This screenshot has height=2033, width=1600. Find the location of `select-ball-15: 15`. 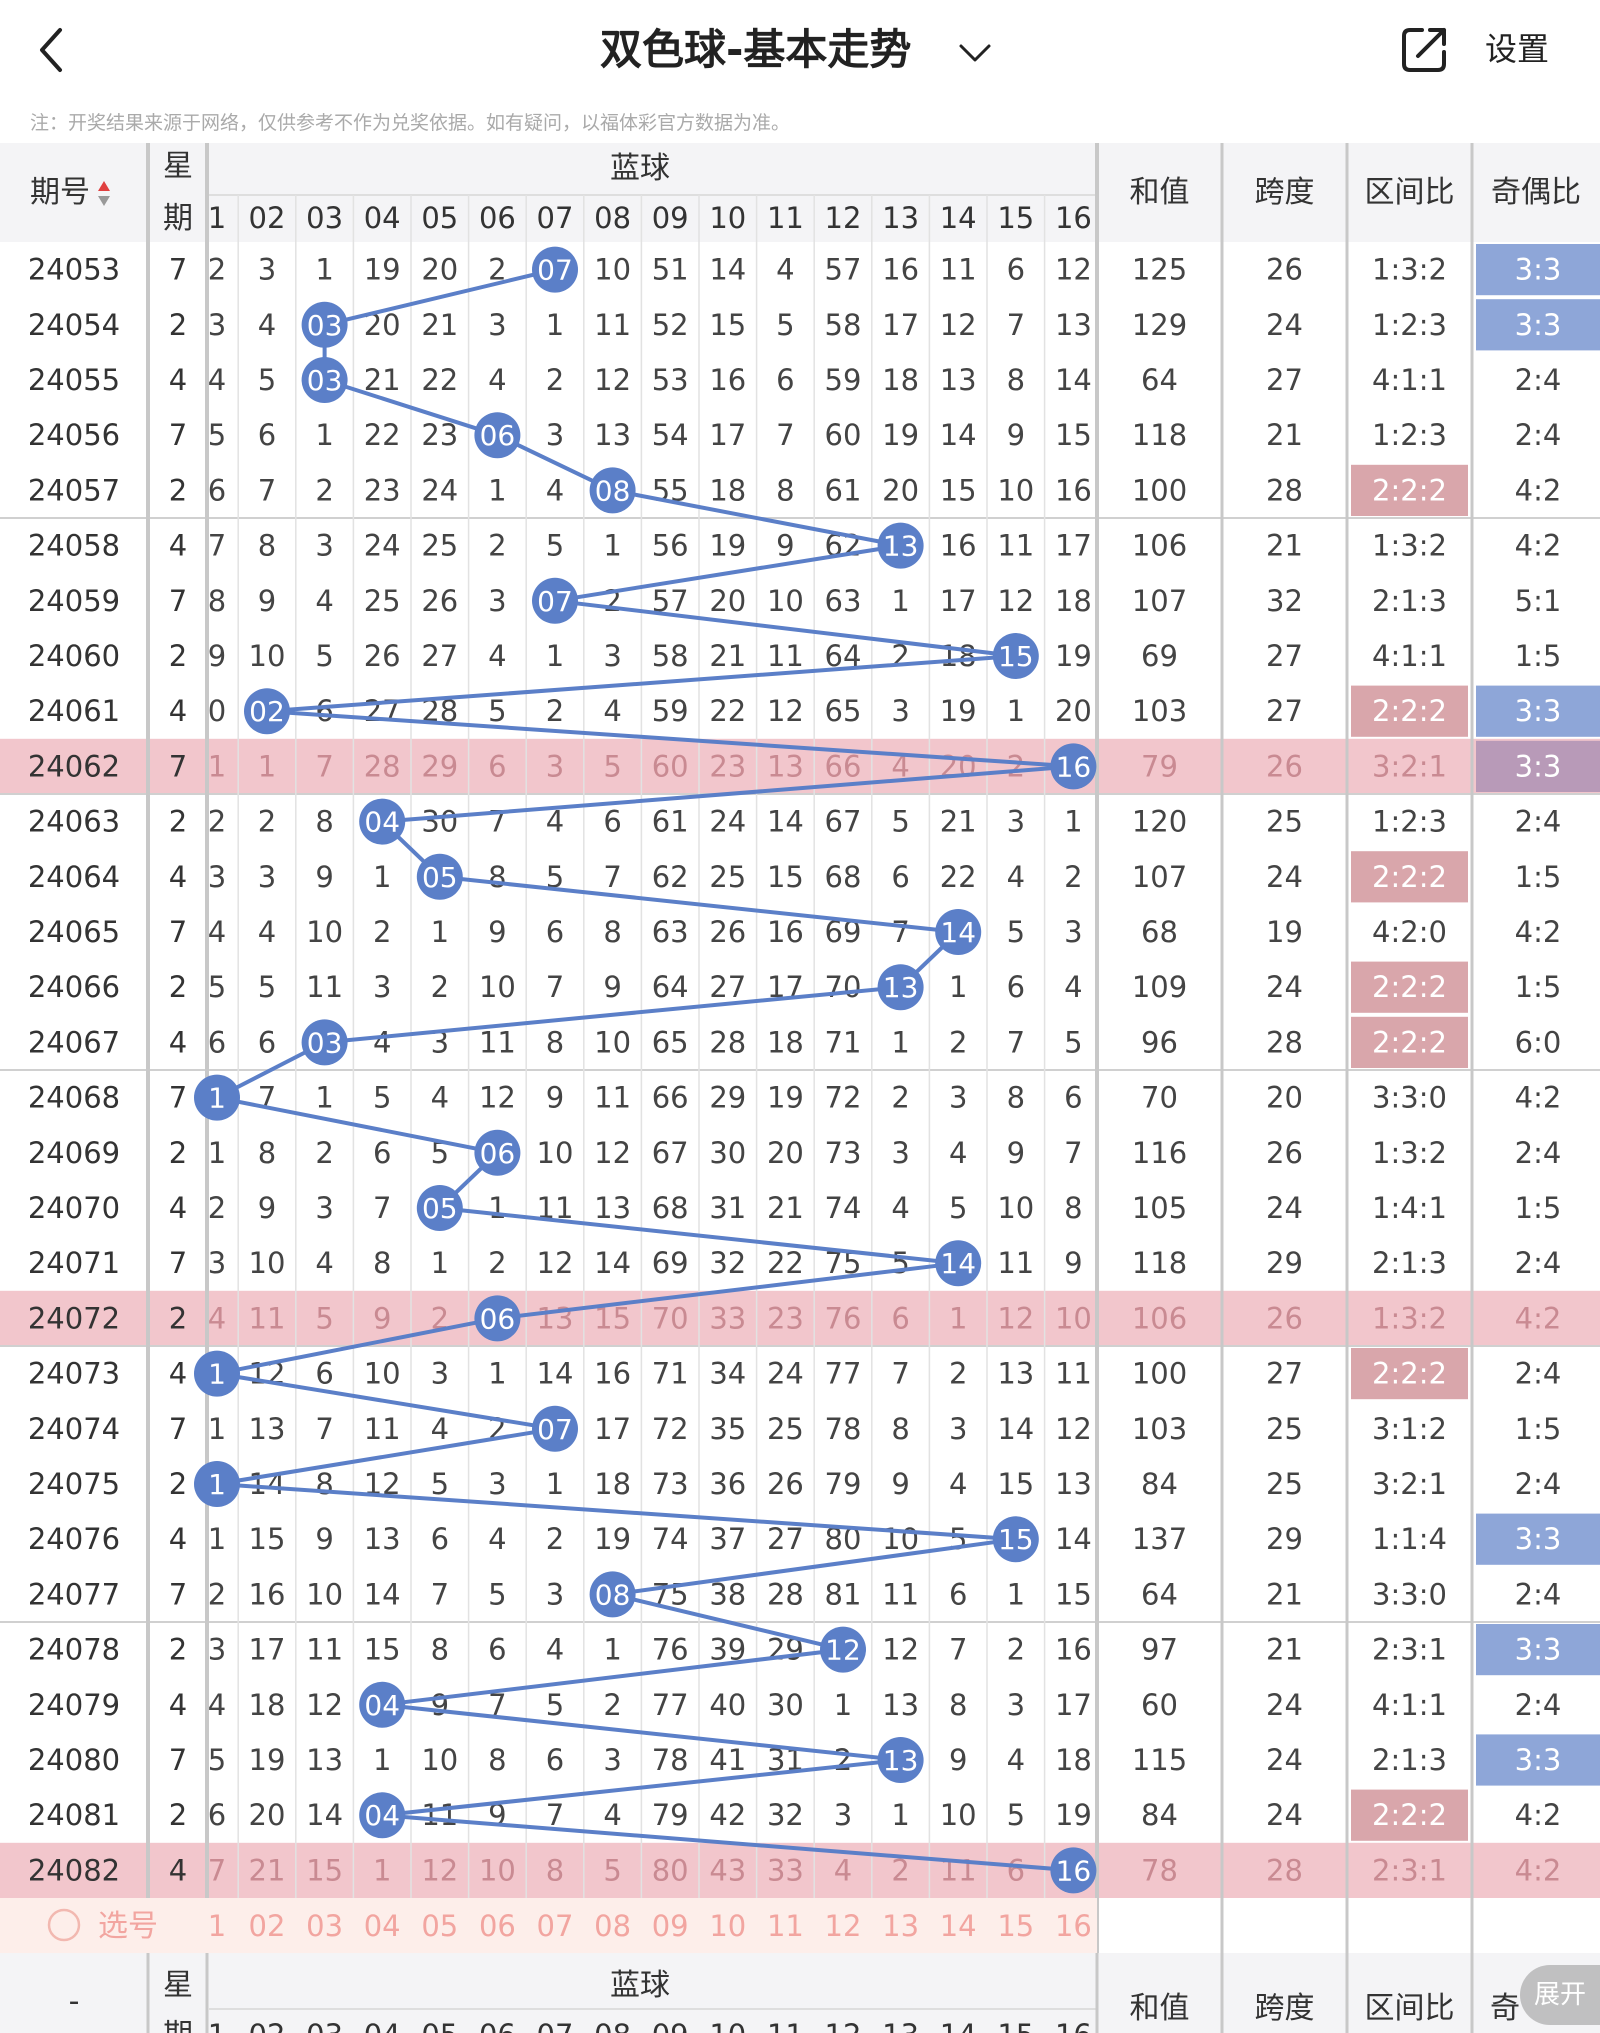

select-ball-15: 15 is located at coordinates (1015, 1926).